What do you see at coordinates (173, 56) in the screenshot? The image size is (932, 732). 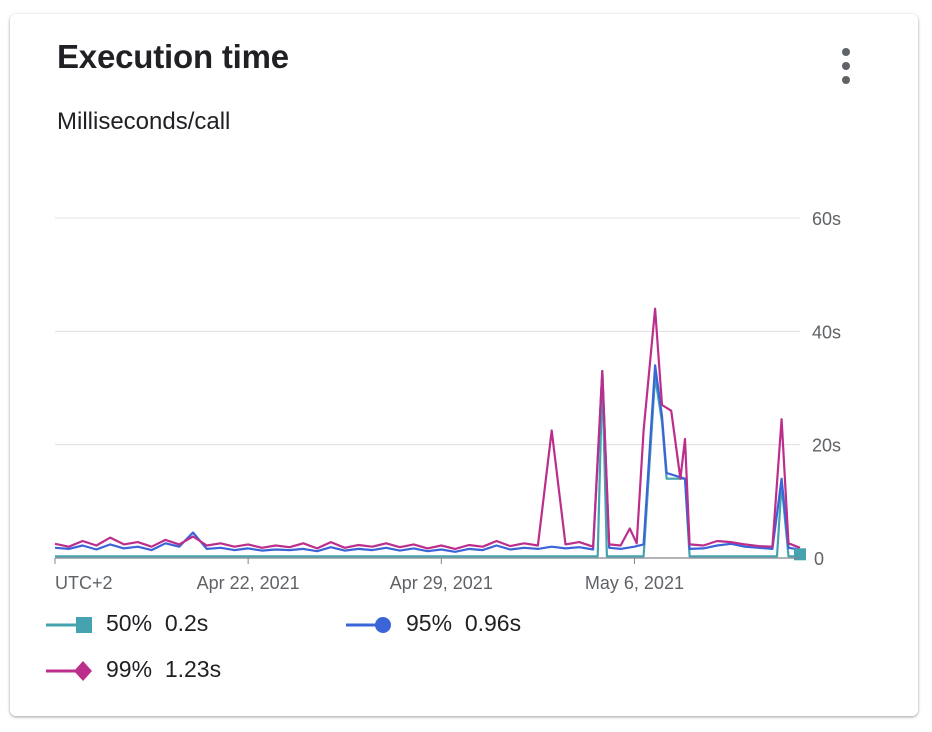 I see `card-title: Execution time` at bounding box center [173, 56].